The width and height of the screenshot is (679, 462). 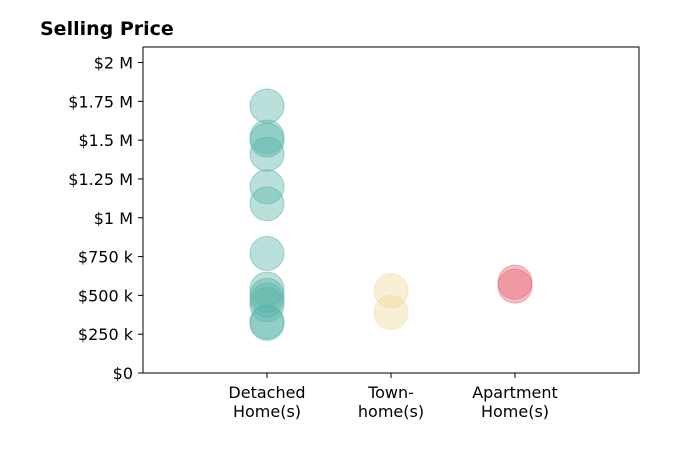 I want to click on y-tick-label: $0, so click(x=123, y=373).